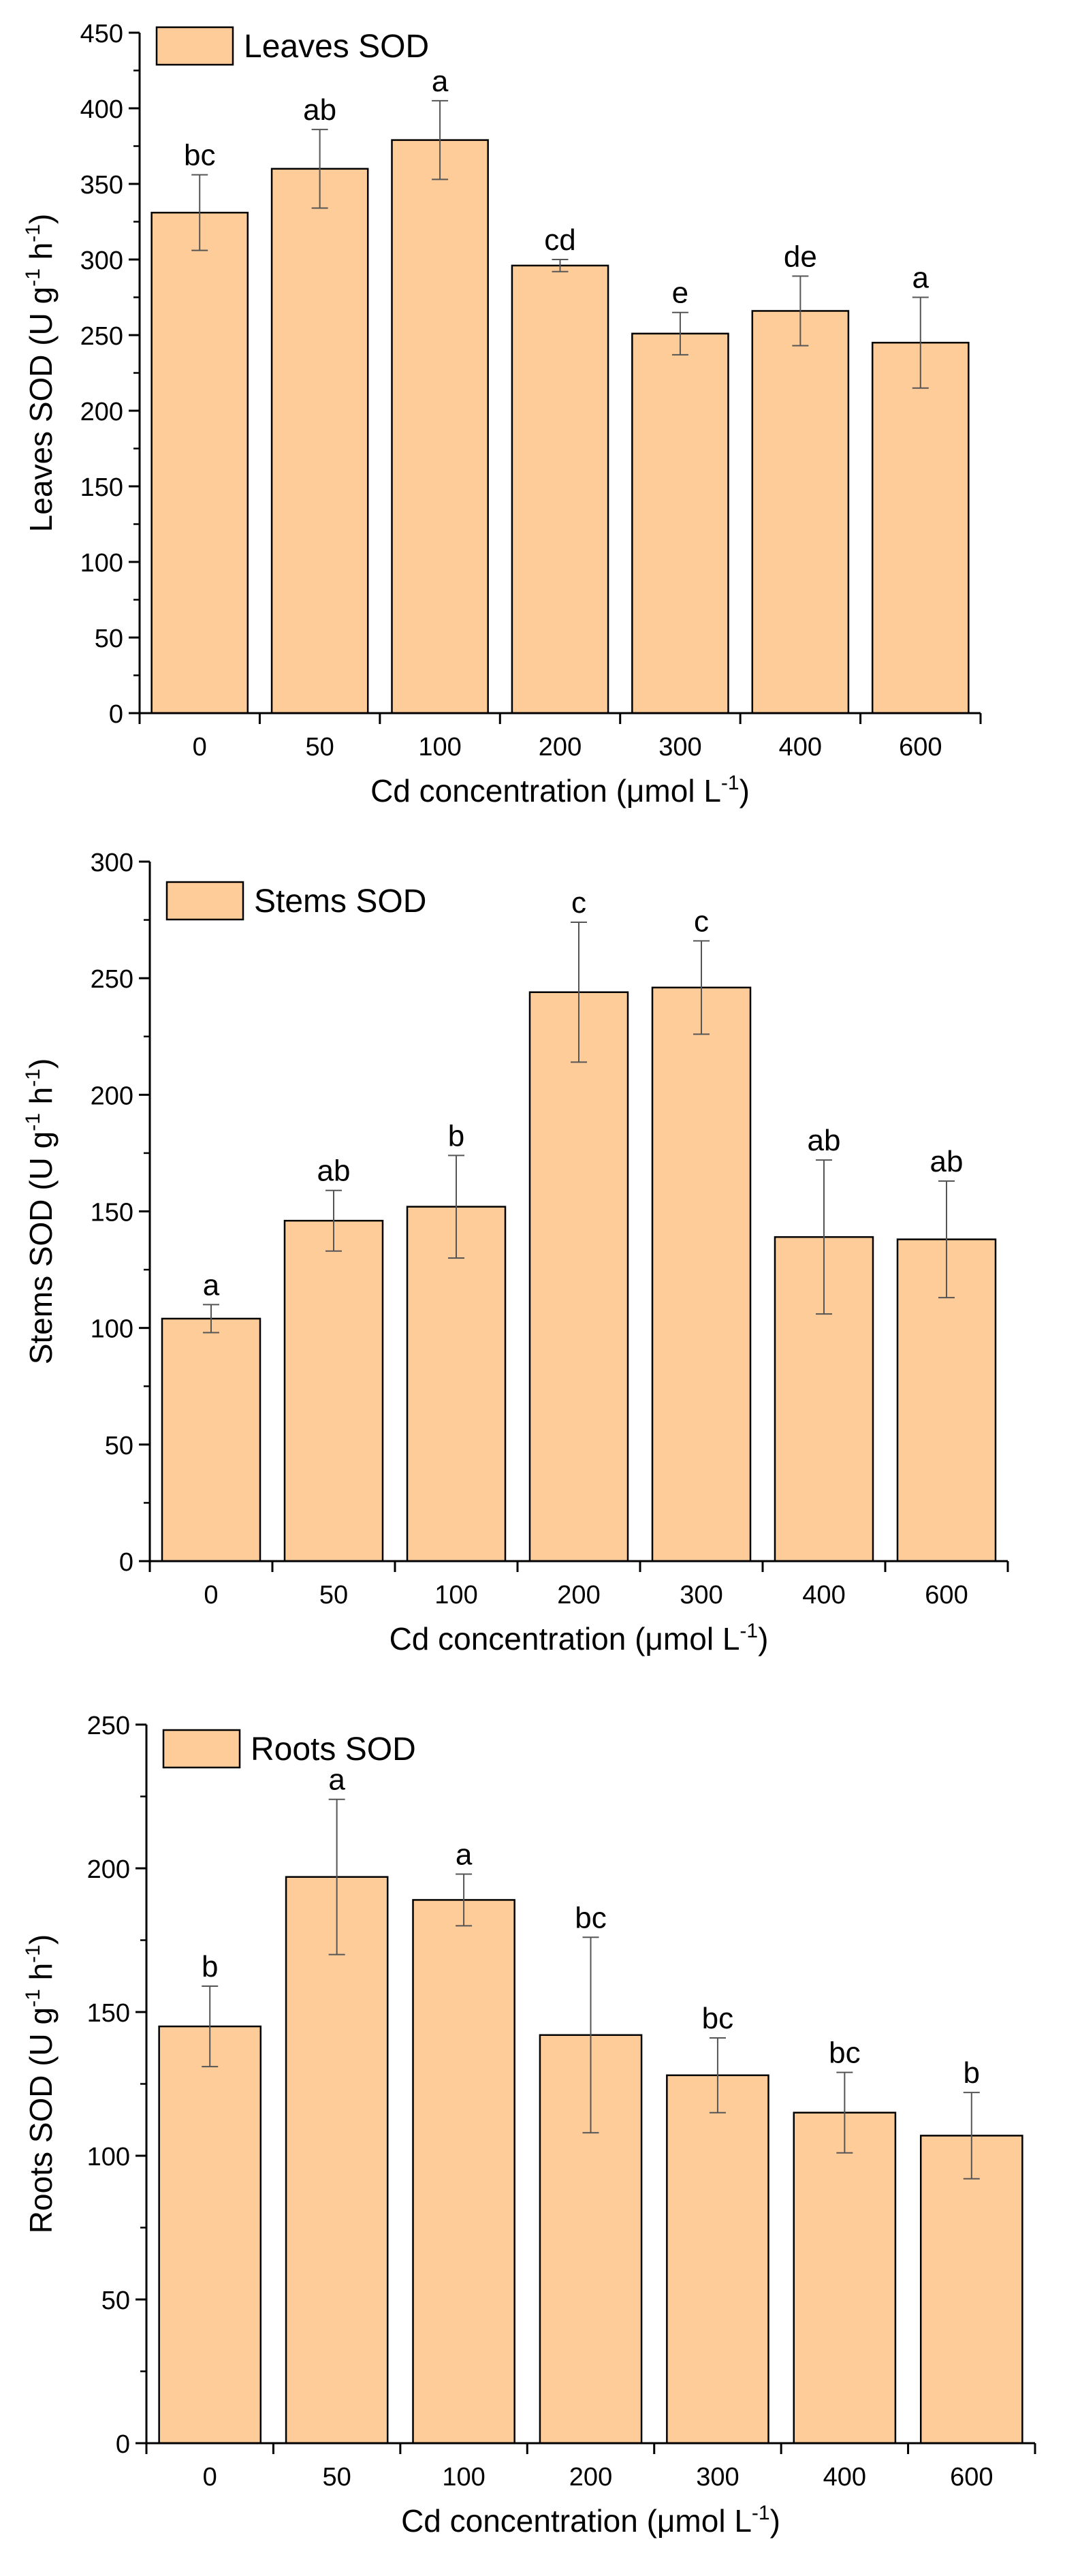  I want to click on roots-y-tick-label: 100, so click(109, 2157).